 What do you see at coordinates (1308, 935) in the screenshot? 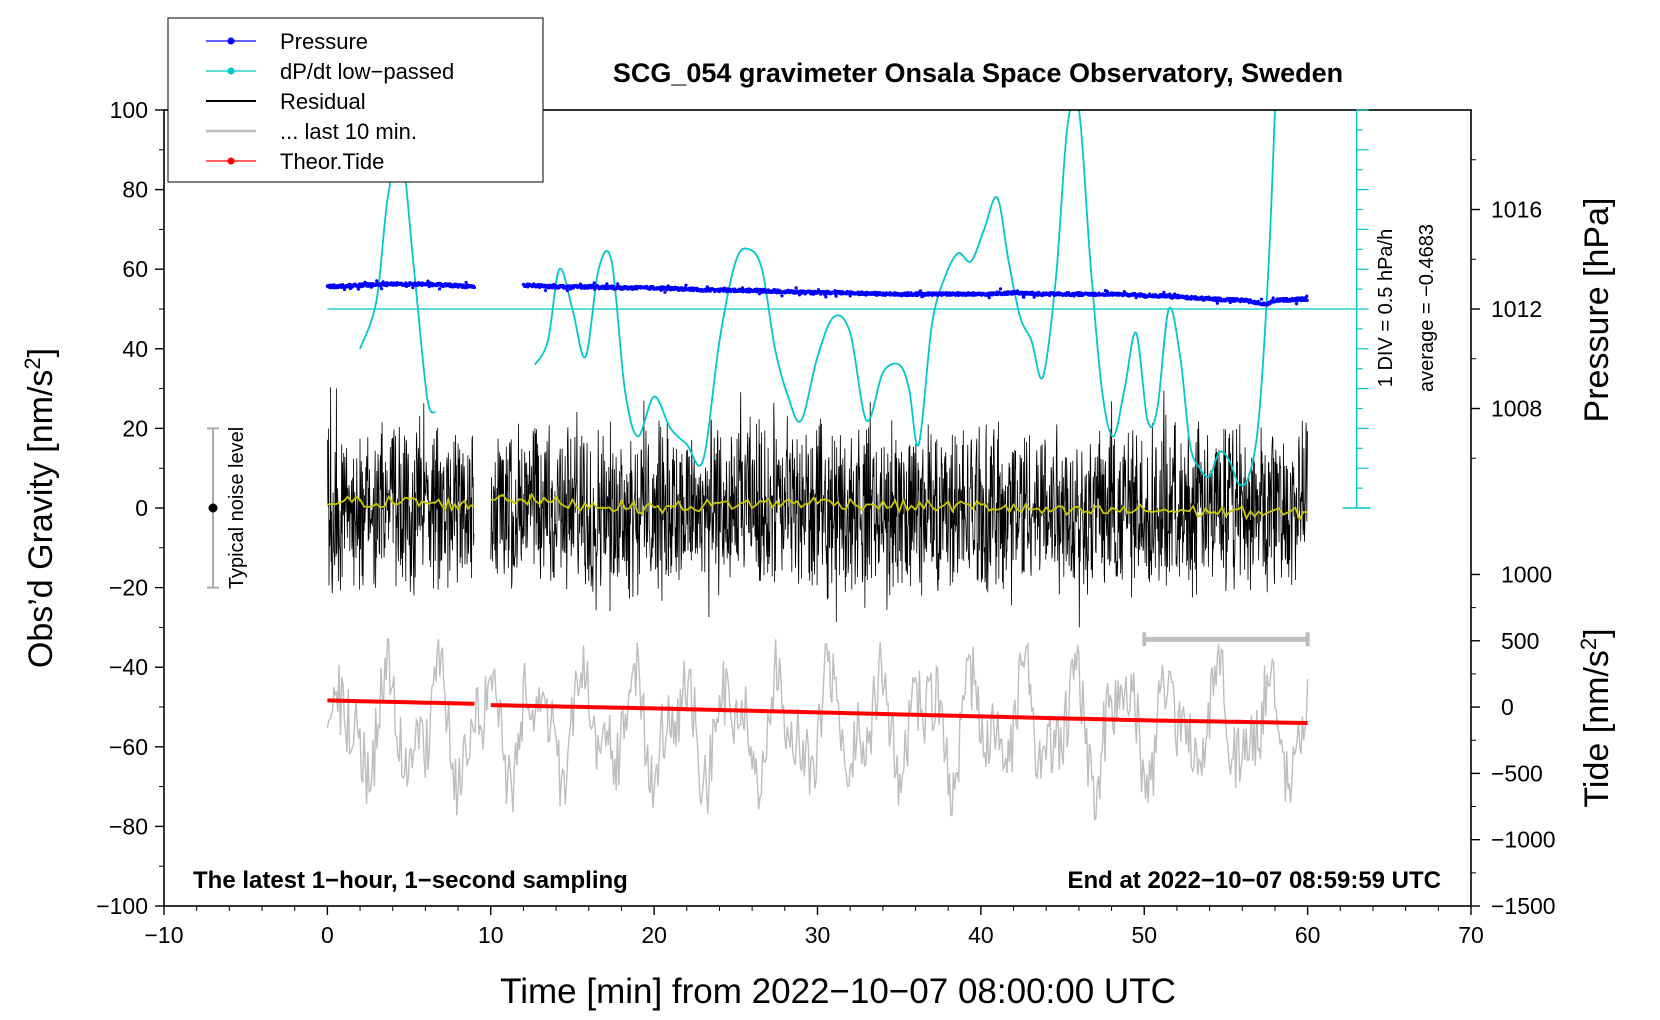
I see `x-tick-label: 60` at bounding box center [1308, 935].